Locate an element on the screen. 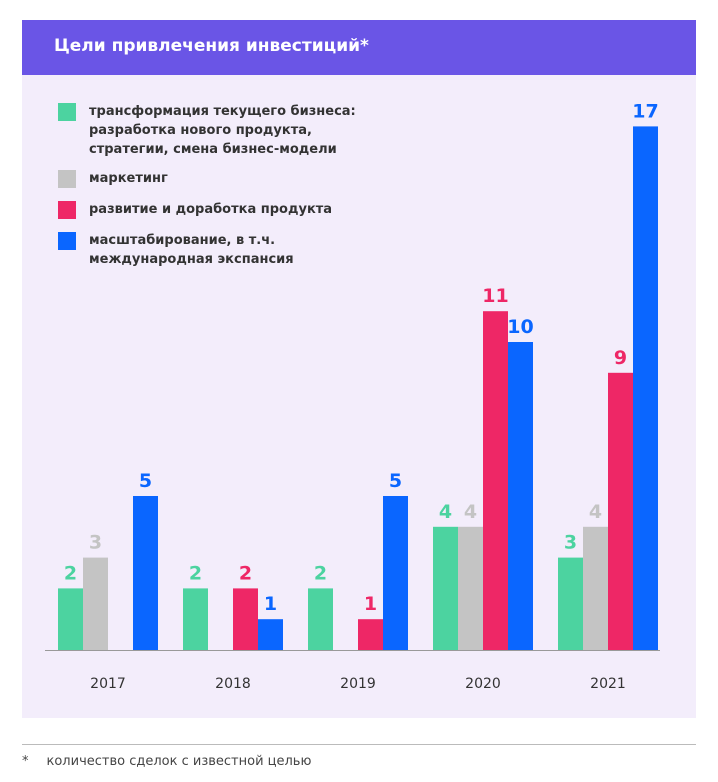 The image size is (718, 782). x-tick-label: 2021 is located at coordinates (608, 684).